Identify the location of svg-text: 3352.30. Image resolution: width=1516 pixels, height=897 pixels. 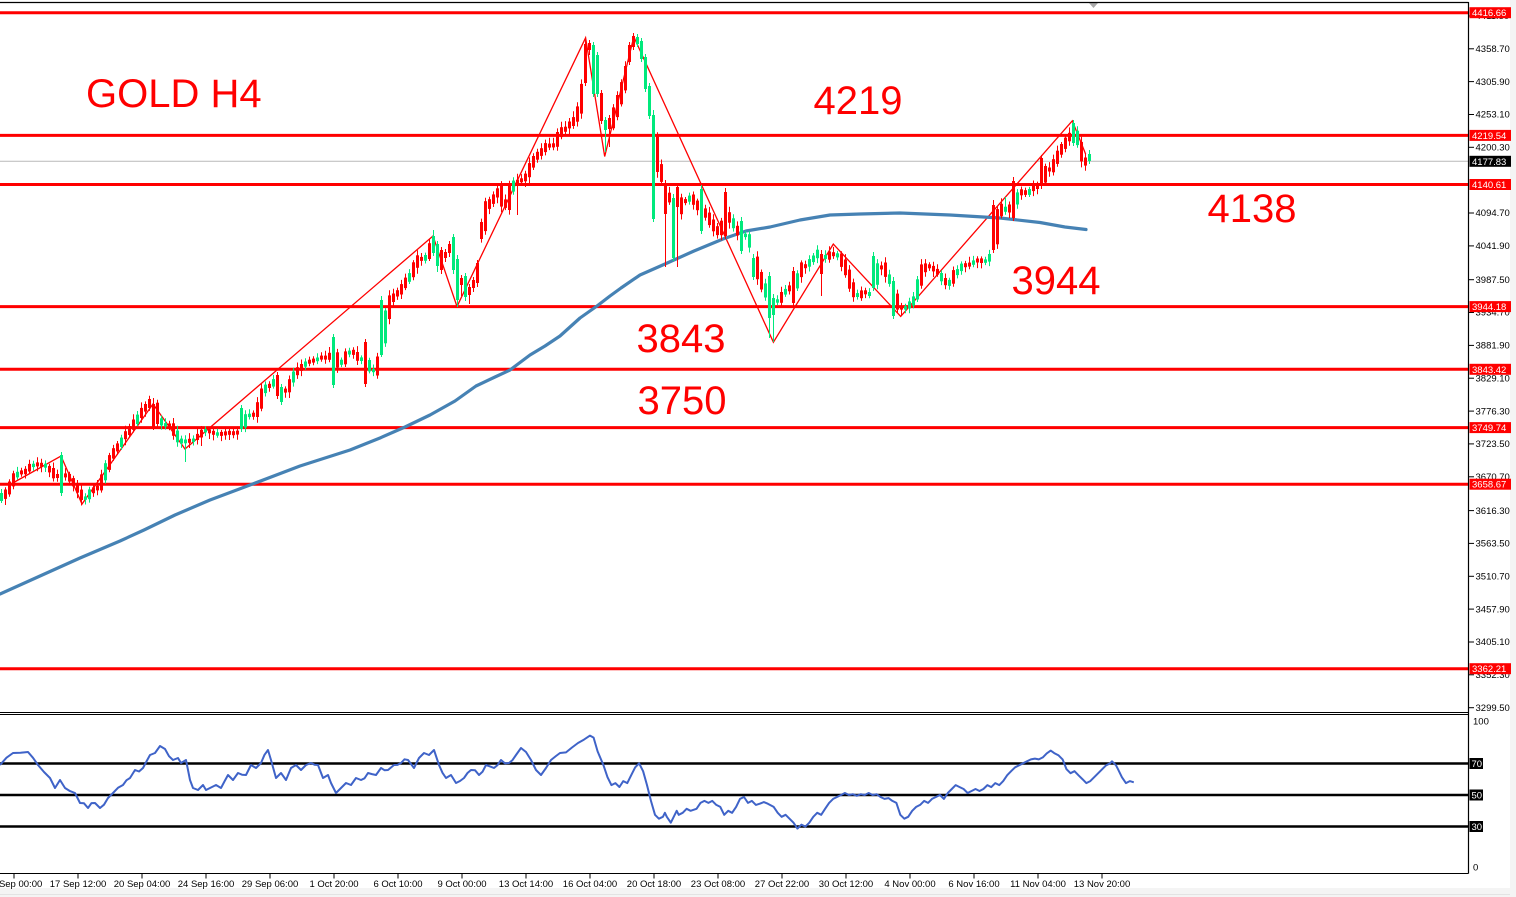
(1493, 675).